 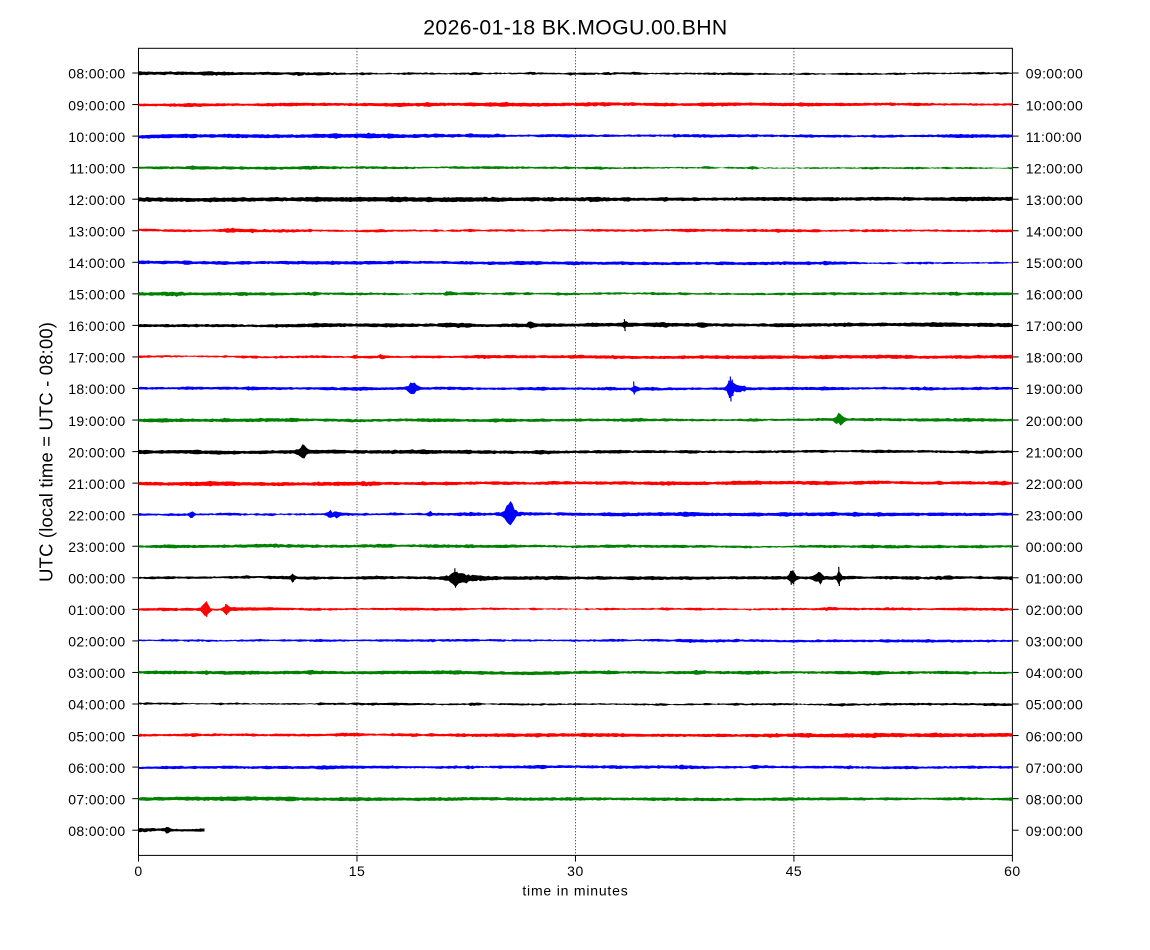 I want to click on svg-text: UTC (local time = UTC - 08:00), so click(x=46, y=452).